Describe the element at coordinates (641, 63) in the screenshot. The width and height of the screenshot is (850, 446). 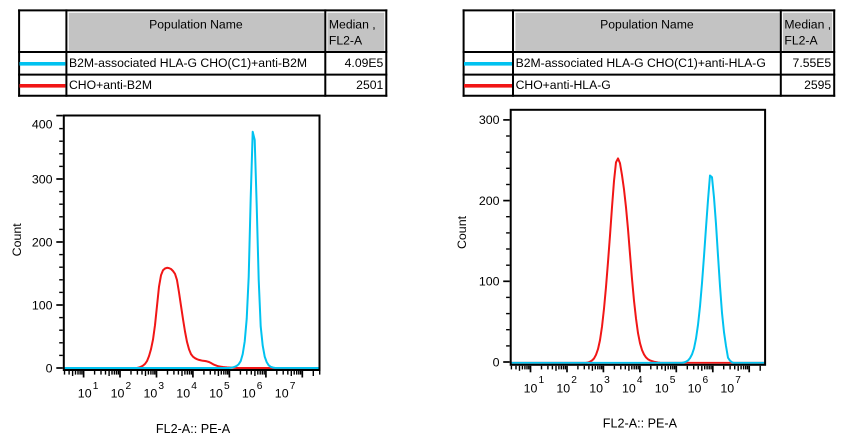
I see `svg-text:B2M-associated HLA-G CHO(C1)+a: B2M-associated HLA-G CHO(C1)+anti-HLA-G` at that location.